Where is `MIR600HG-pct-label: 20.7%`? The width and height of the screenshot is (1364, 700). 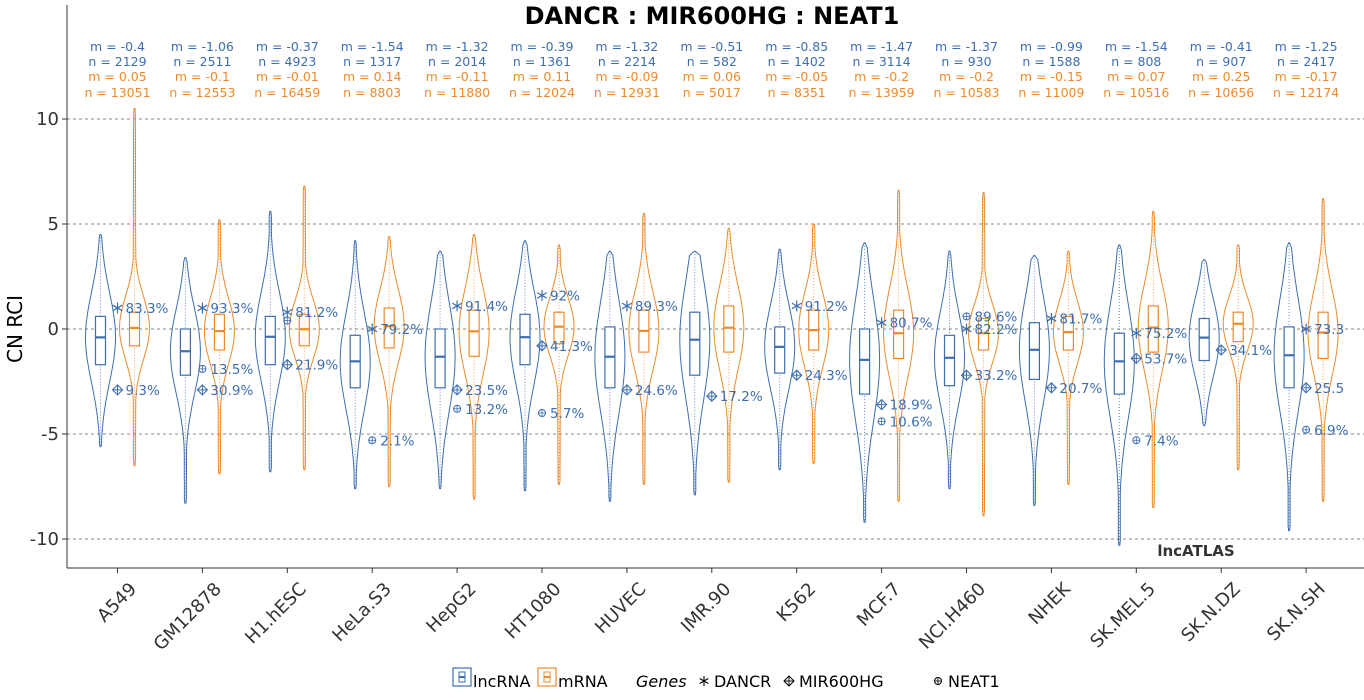
MIR600HG-pct-label: 20.7% is located at coordinates (1080, 389).